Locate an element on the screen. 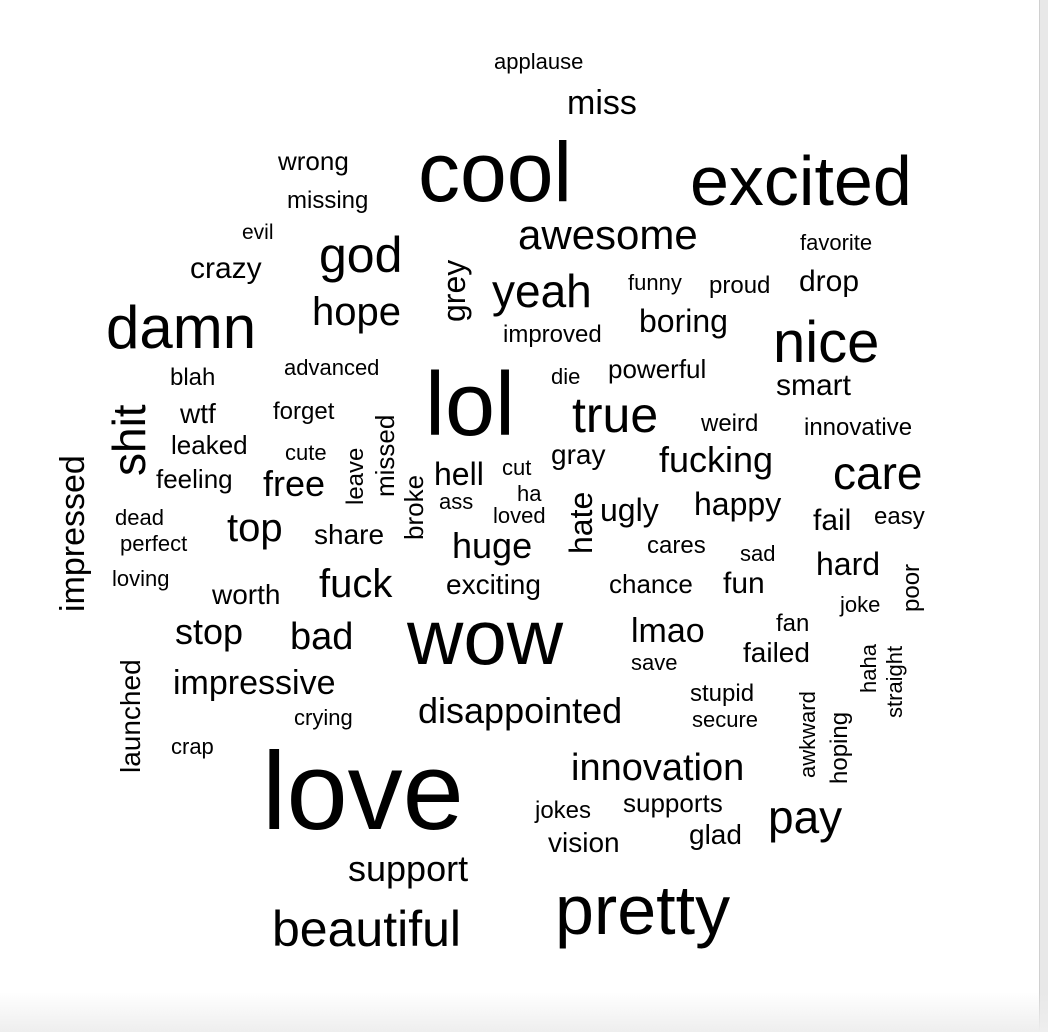 This screenshot has height=1032, width=1048. word-loved: loved is located at coordinates (519, 515).